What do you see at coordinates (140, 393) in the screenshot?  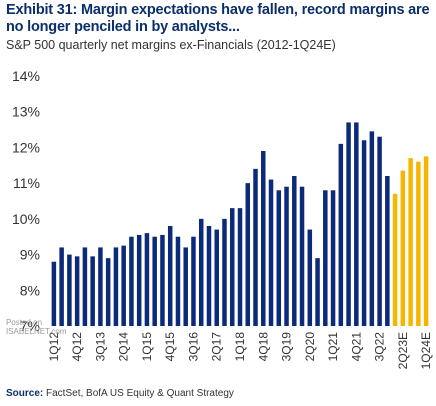 I see `source-text: FactSet, BofA US Equity & Quant Strategy` at bounding box center [140, 393].